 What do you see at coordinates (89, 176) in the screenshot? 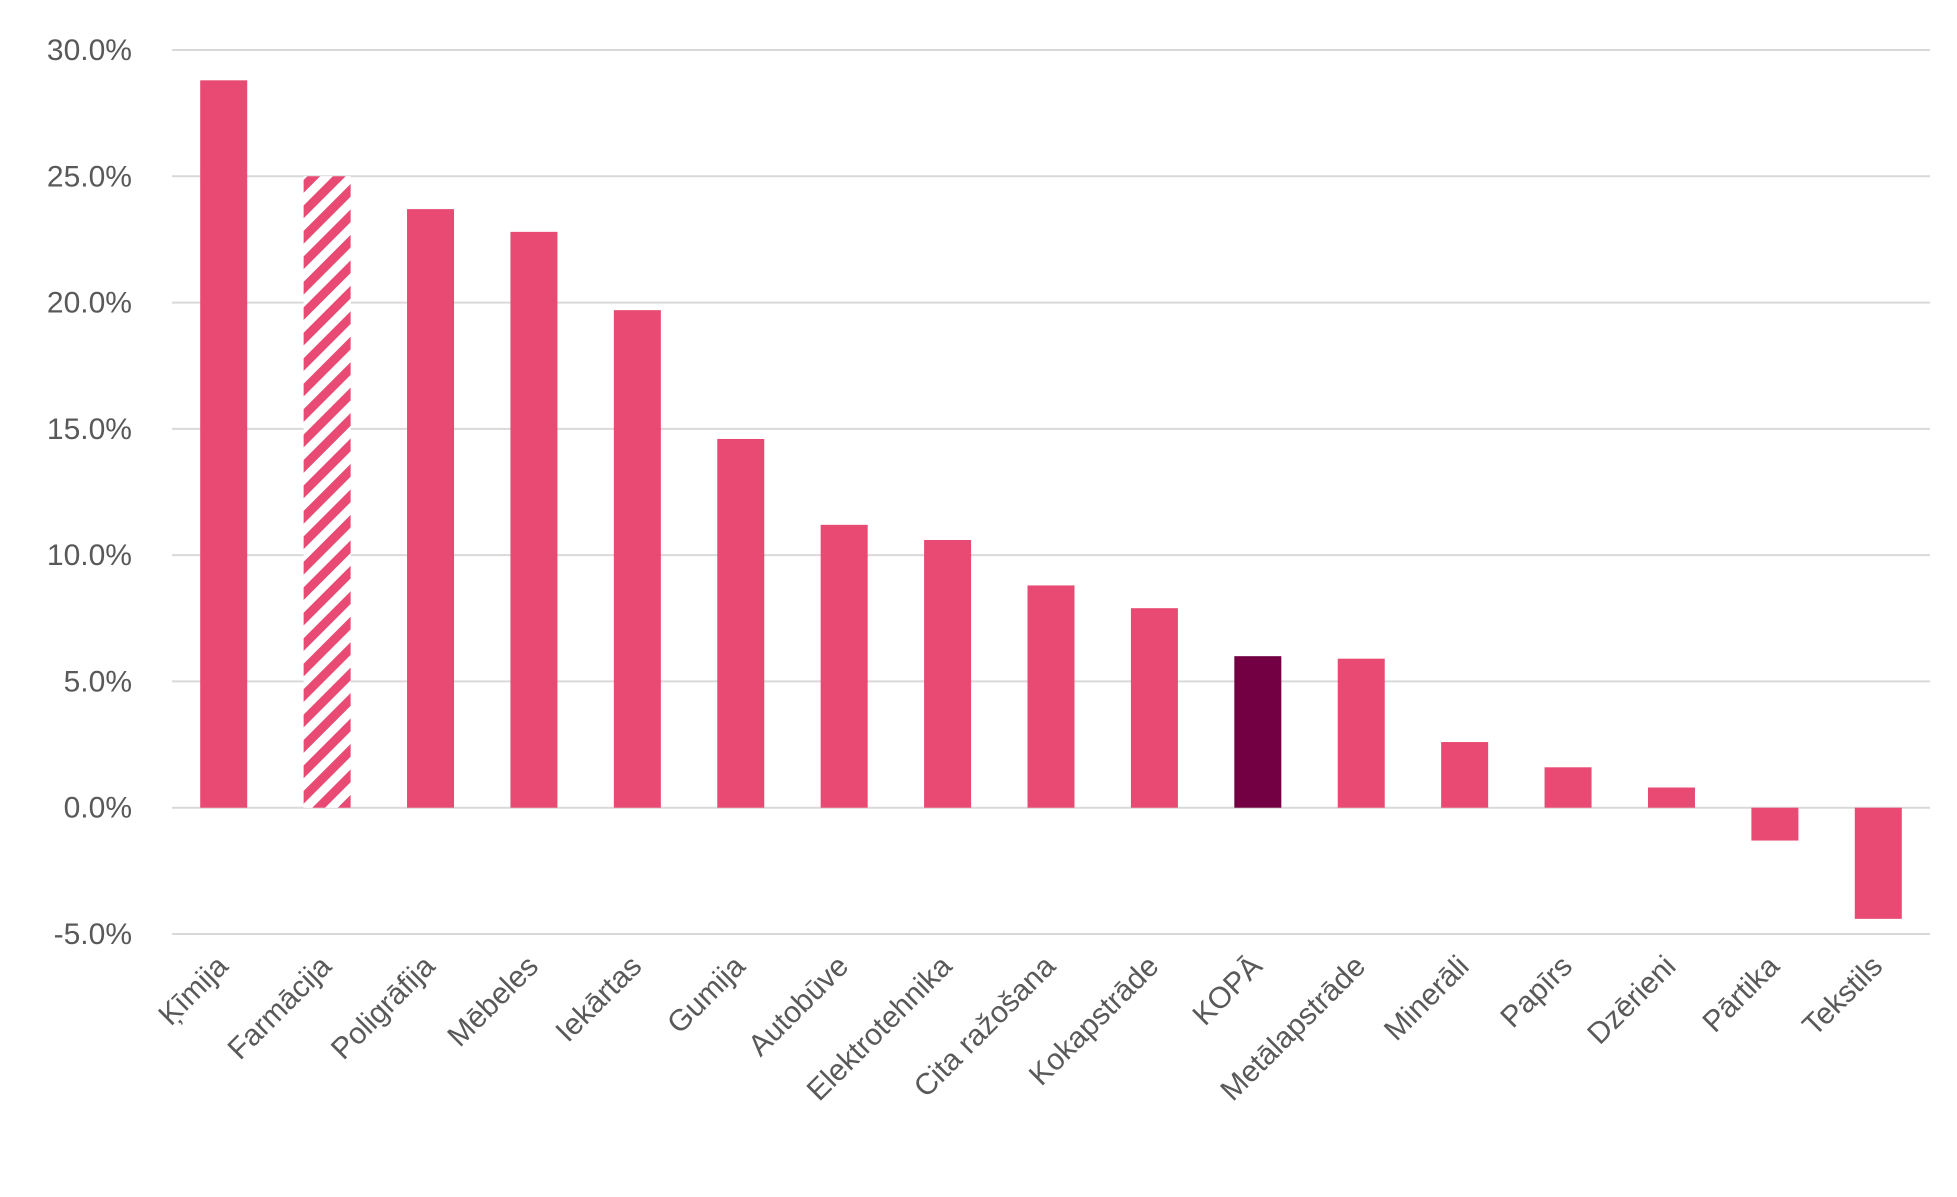
I see `y-tick-label: 25.0%` at bounding box center [89, 176].